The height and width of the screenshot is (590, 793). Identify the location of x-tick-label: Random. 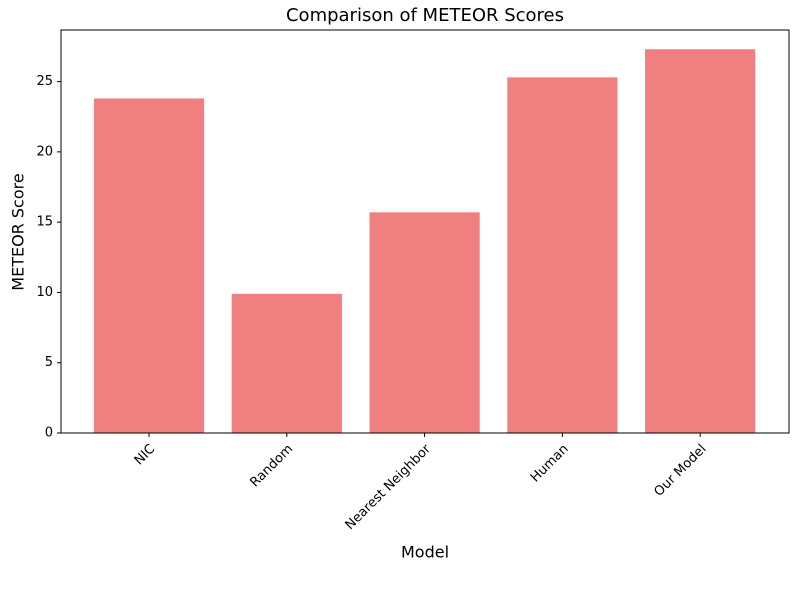
(271, 466).